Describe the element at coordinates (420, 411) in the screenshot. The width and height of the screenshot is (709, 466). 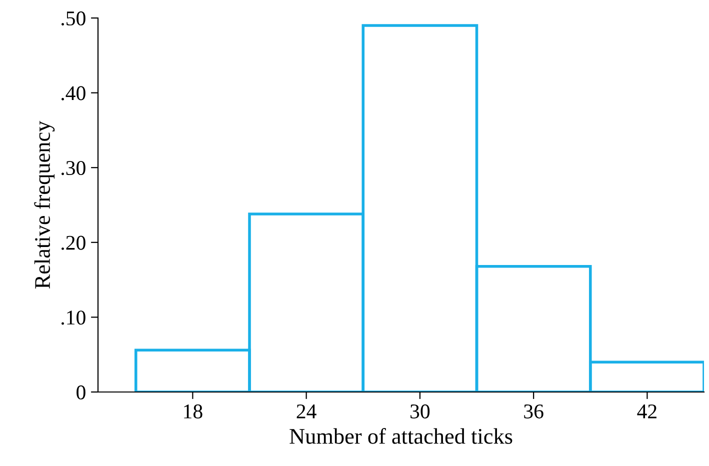
I see `x-tick-label: 30` at that location.